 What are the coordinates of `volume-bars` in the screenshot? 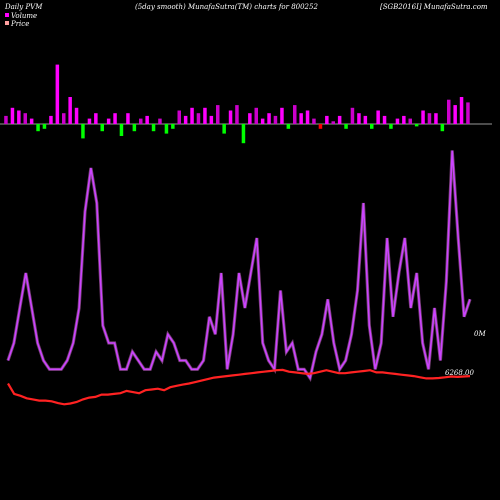 It's located at (237, 104).